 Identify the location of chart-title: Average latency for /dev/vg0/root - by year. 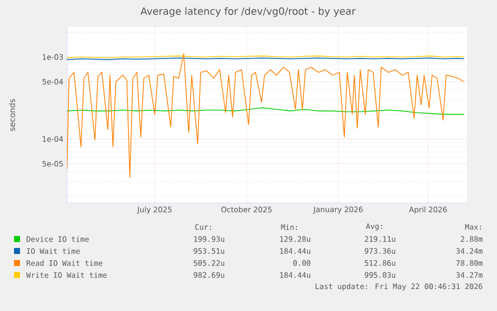
(248, 12).